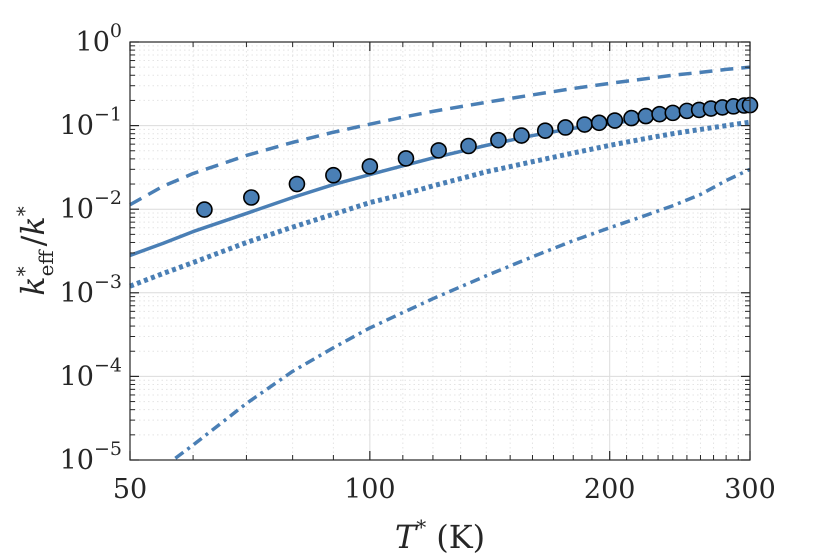  I want to click on y-axis-title: k*eff/k*, so click(35, 251).